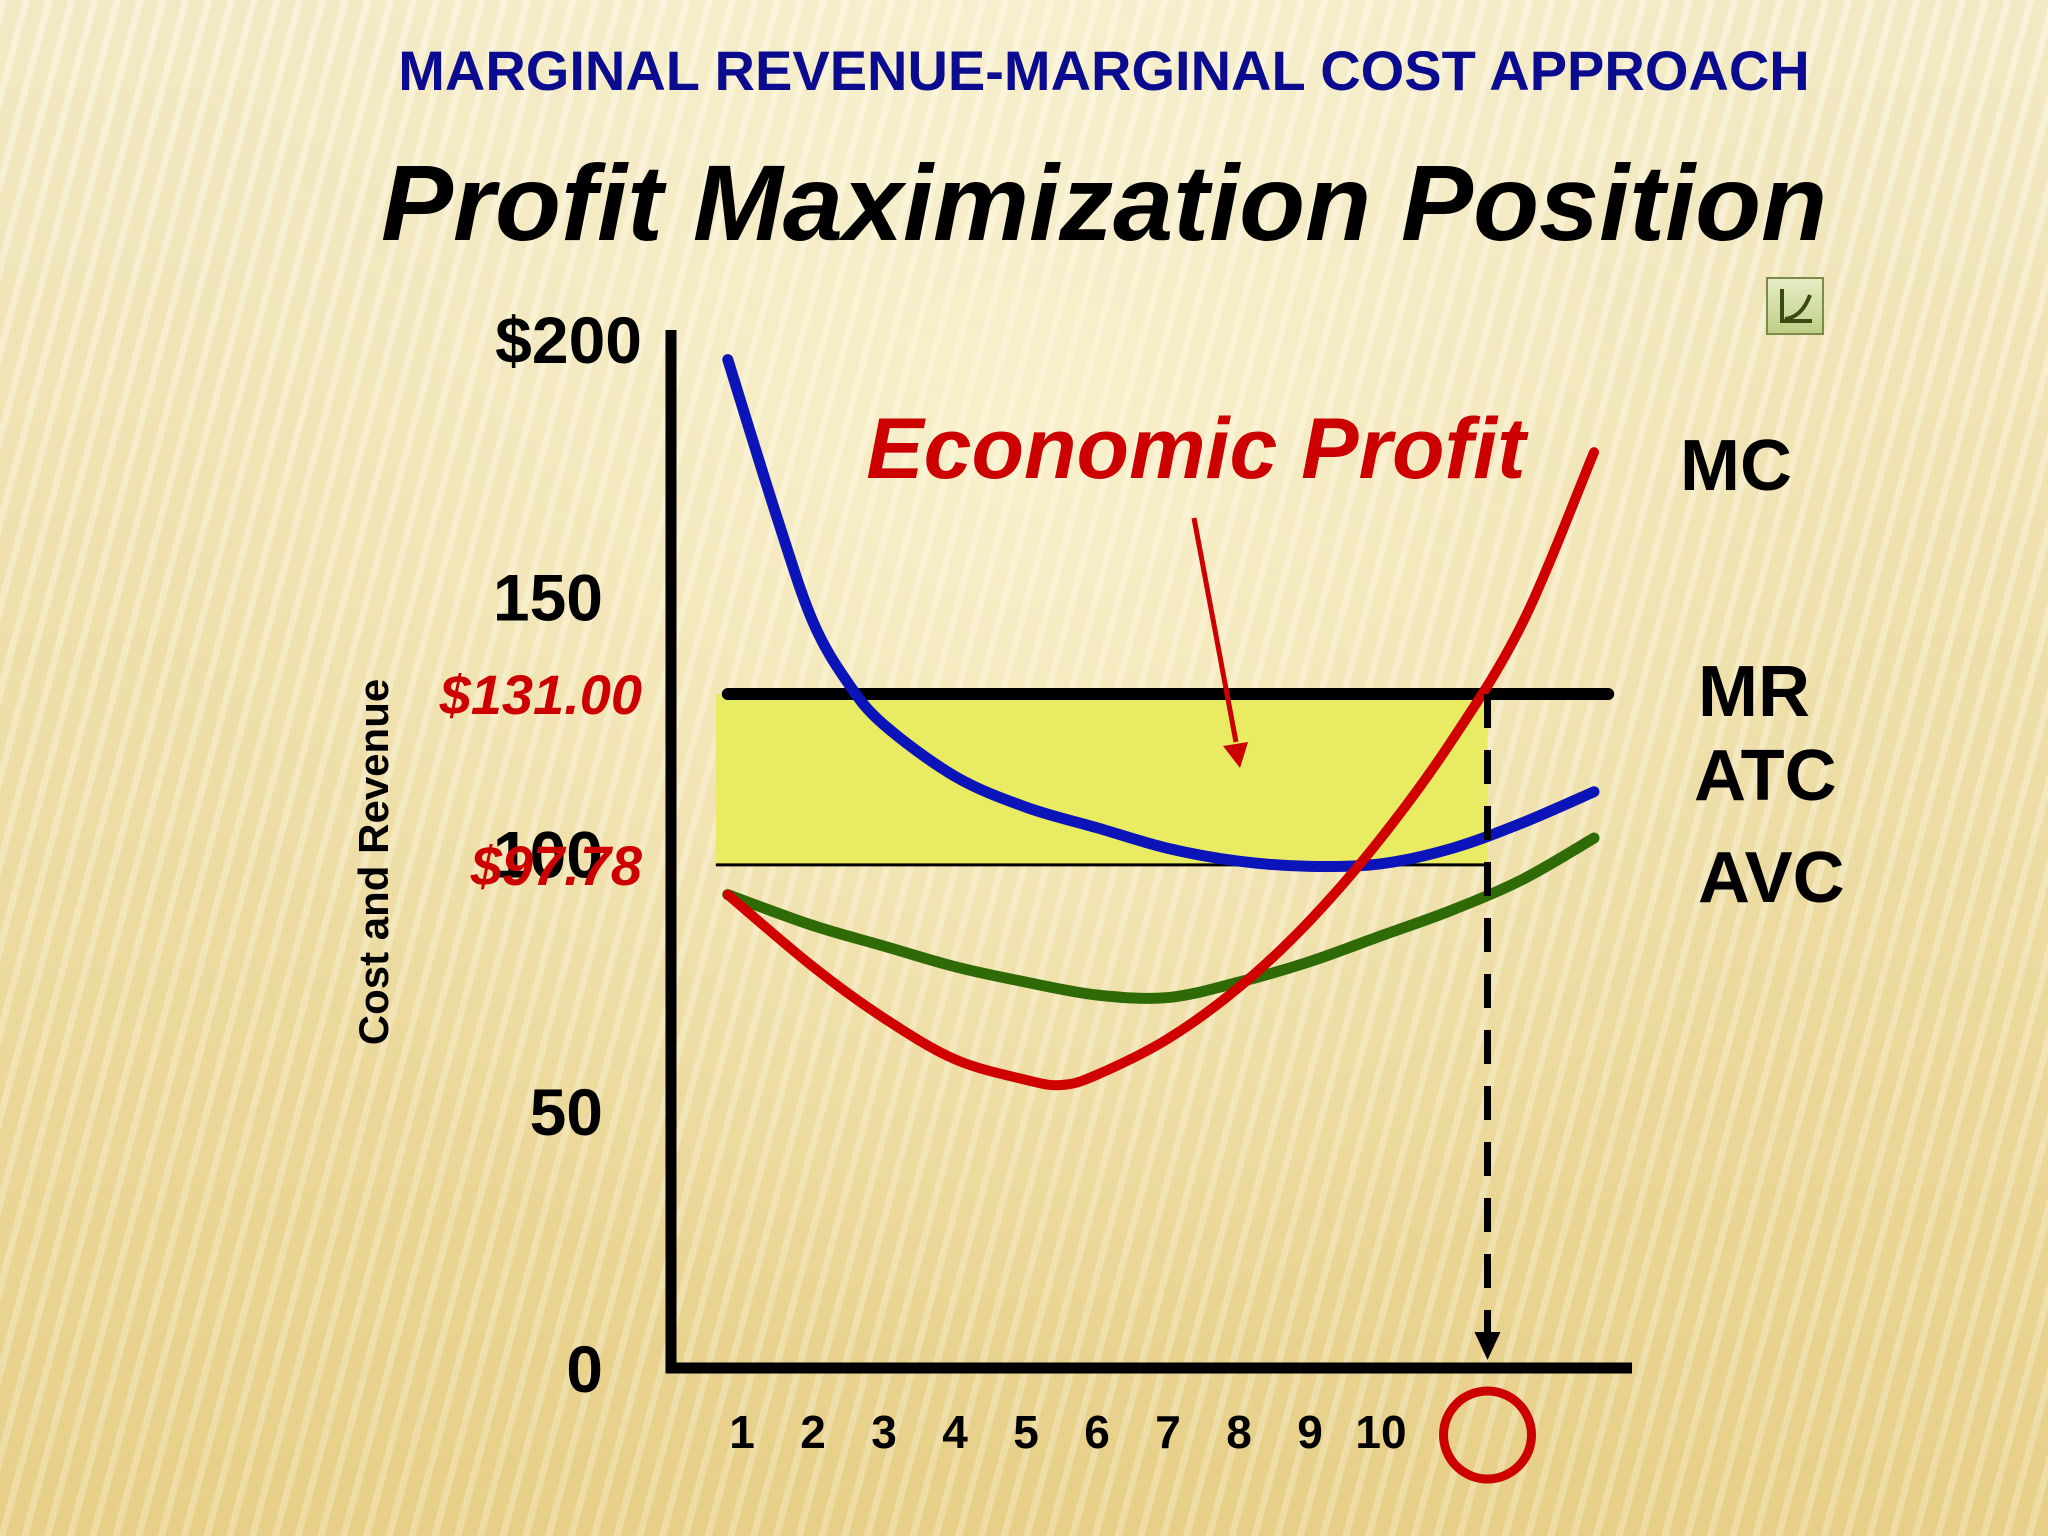 The image size is (2048, 1536). Describe the element at coordinates (1235, 755) in the screenshot. I see `economic-profit-arrowhead` at that location.